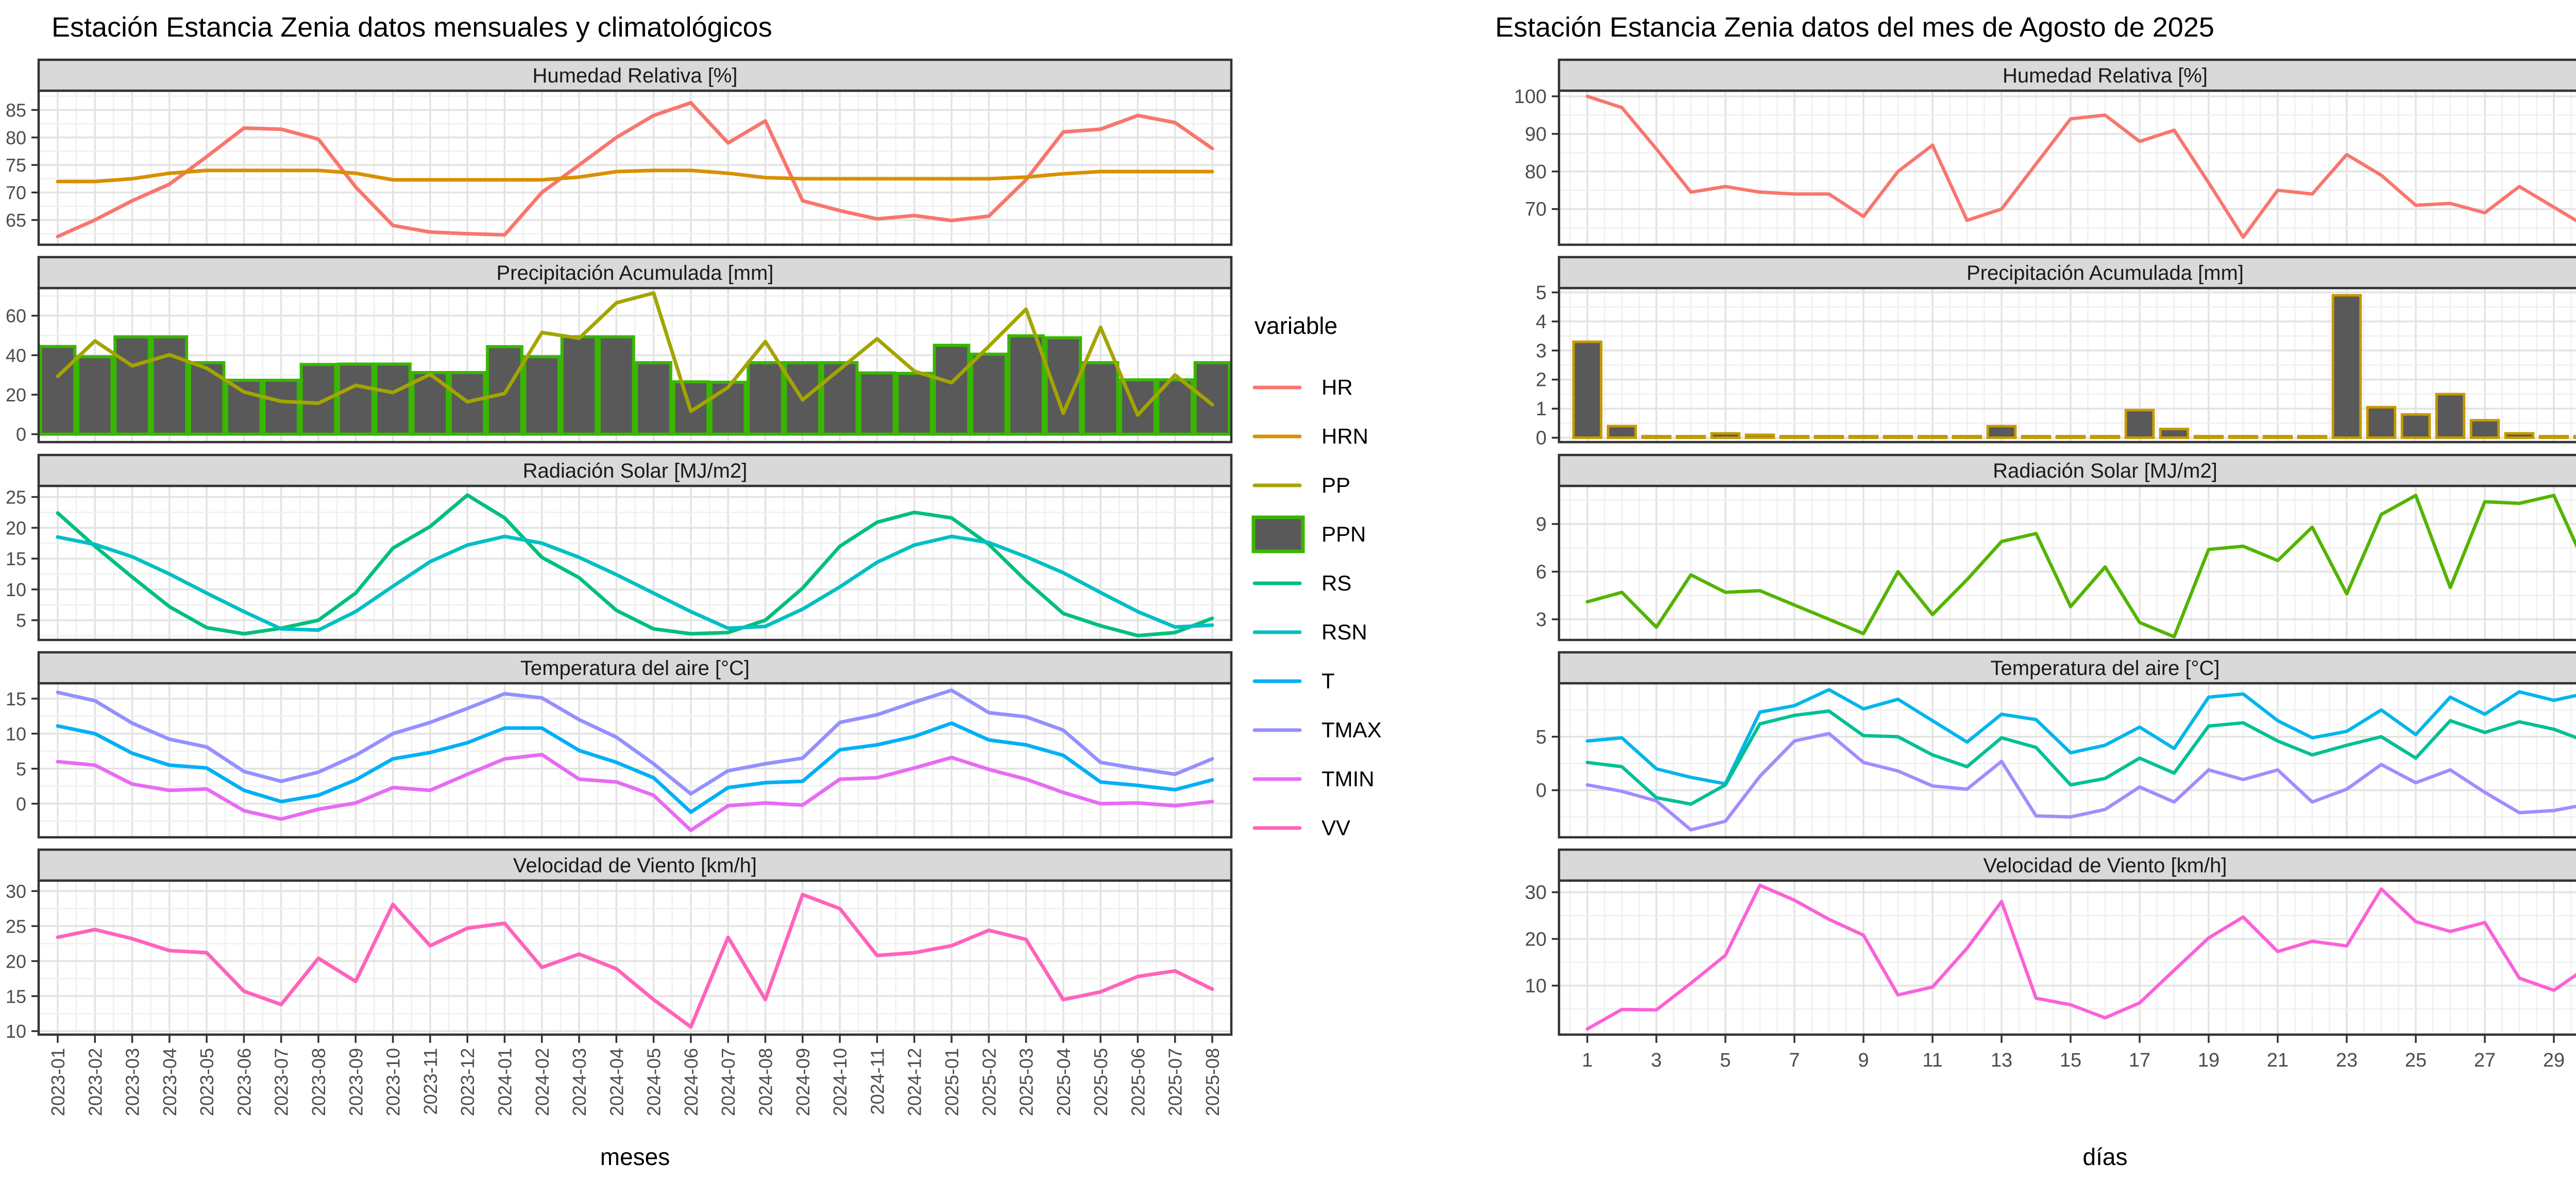 The height and width of the screenshot is (1199, 2576). Describe the element at coordinates (281, 1082) in the screenshot. I see `x-tick-label: 2023-07` at that location.